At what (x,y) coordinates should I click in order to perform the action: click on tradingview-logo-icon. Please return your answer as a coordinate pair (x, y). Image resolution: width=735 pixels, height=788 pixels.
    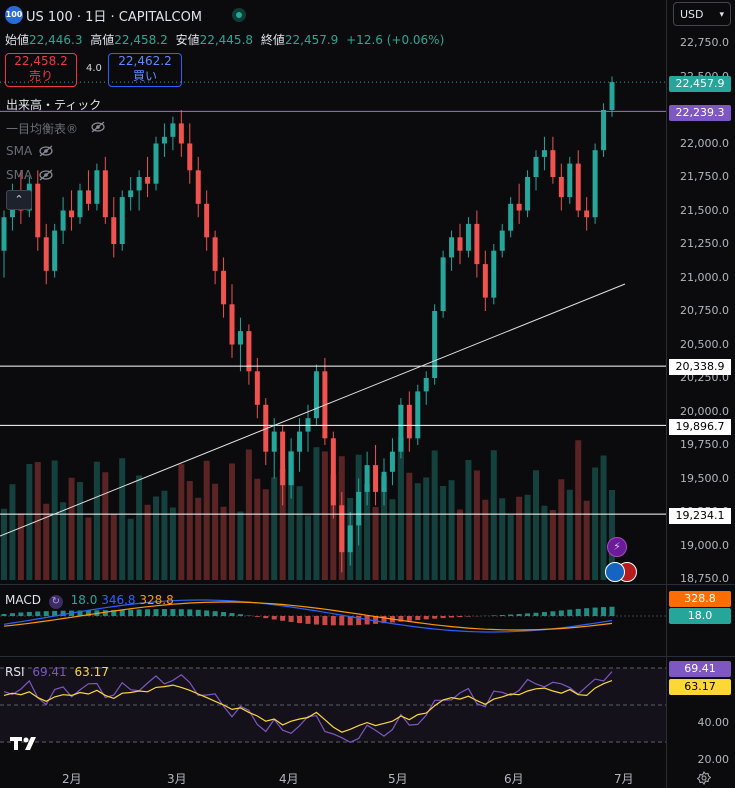
    Looking at the image, I should click on (25, 743).